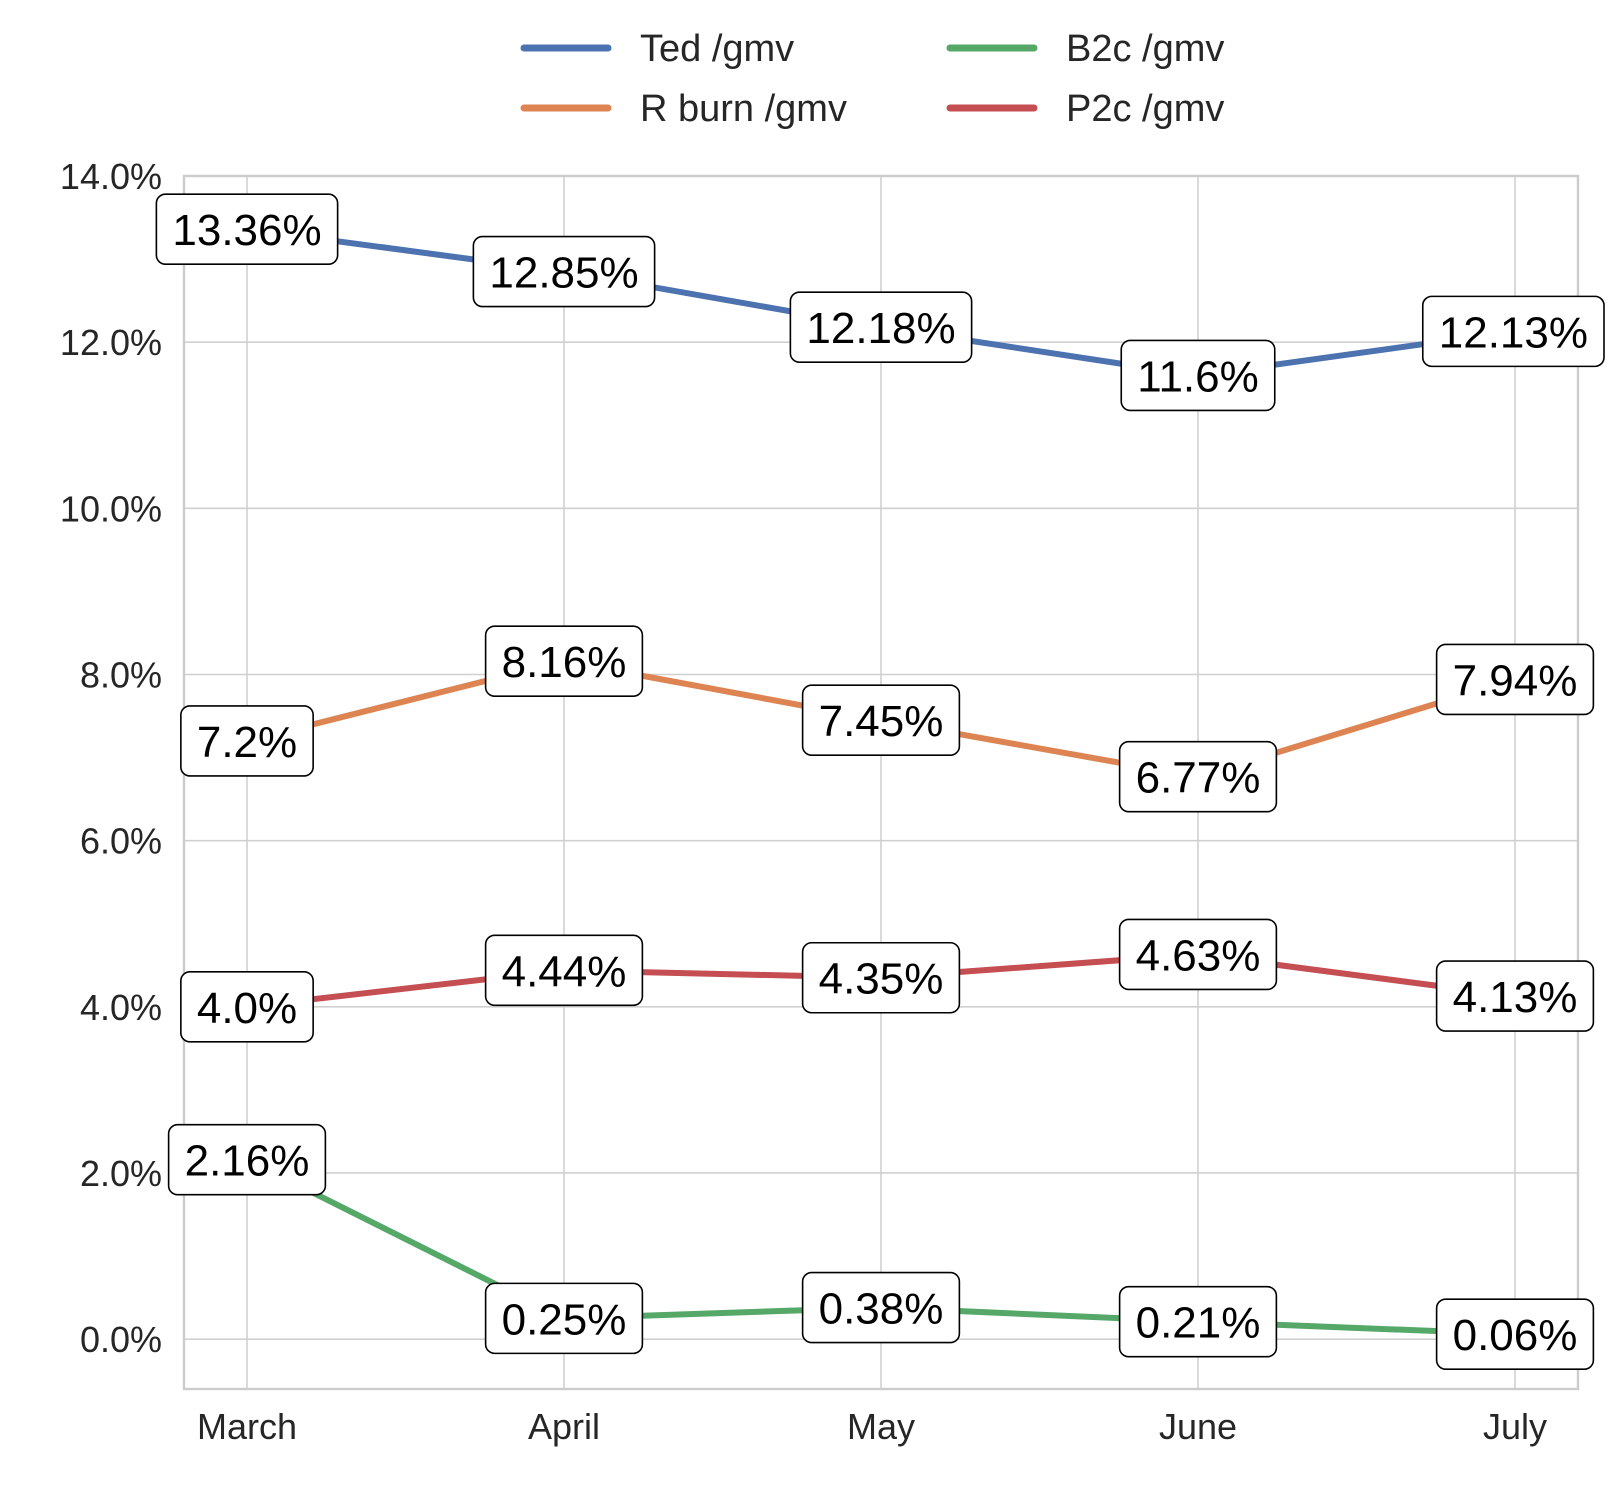 This screenshot has width=1608, height=1492. Describe the element at coordinates (247, 1426) in the screenshot. I see `x-tick-label: March` at that location.